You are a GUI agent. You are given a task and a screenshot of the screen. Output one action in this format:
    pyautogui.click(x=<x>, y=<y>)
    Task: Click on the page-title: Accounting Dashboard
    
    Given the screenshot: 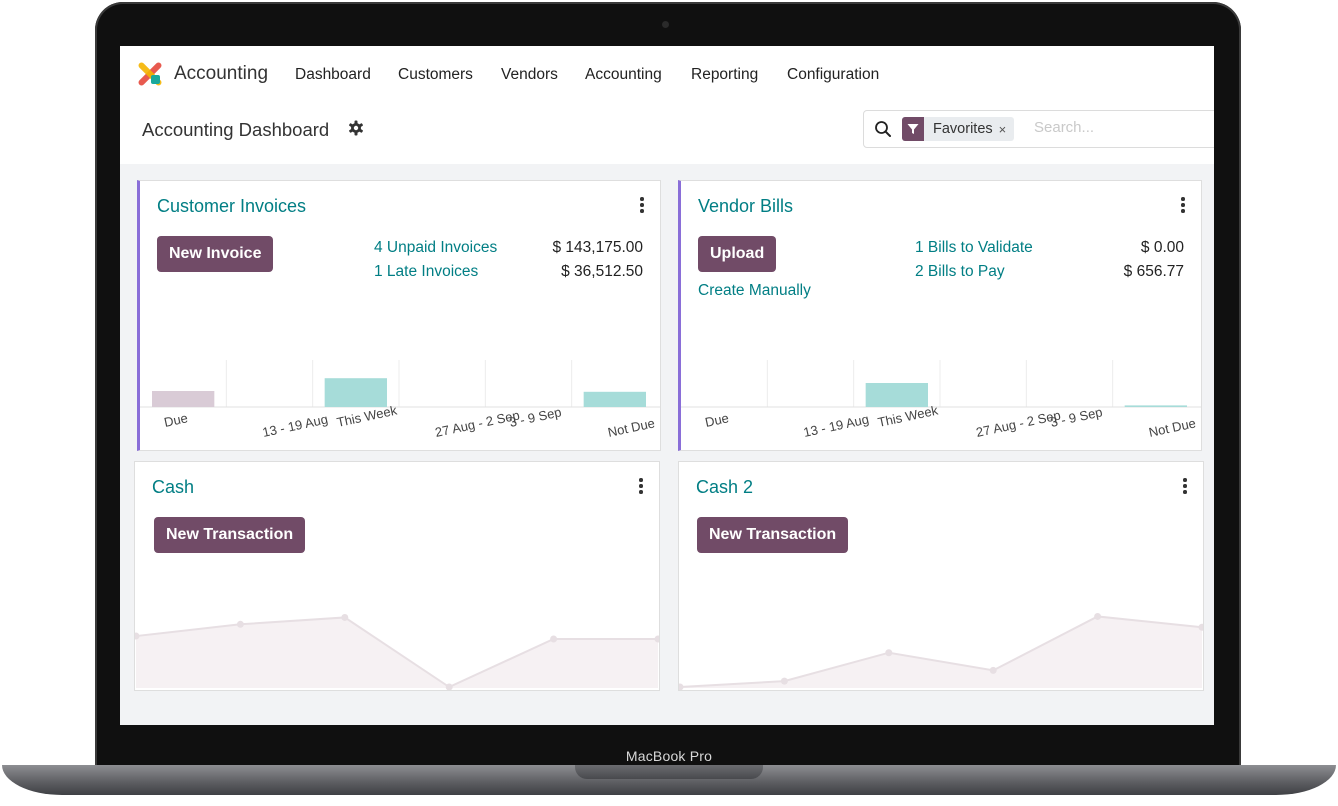 What is the action you would take?
    pyautogui.click(x=236, y=129)
    